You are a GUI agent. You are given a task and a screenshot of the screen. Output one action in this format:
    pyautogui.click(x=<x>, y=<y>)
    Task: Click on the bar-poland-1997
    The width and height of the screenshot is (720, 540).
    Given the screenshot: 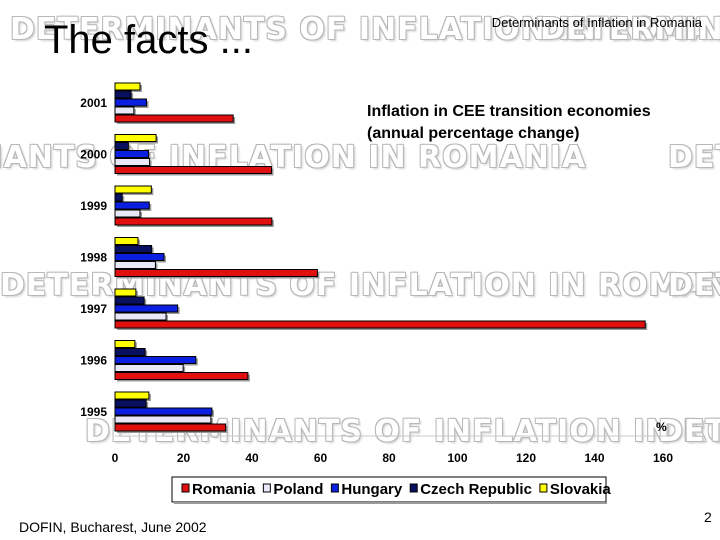 What is the action you would take?
    pyautogui.click(x=140, y=316)
    